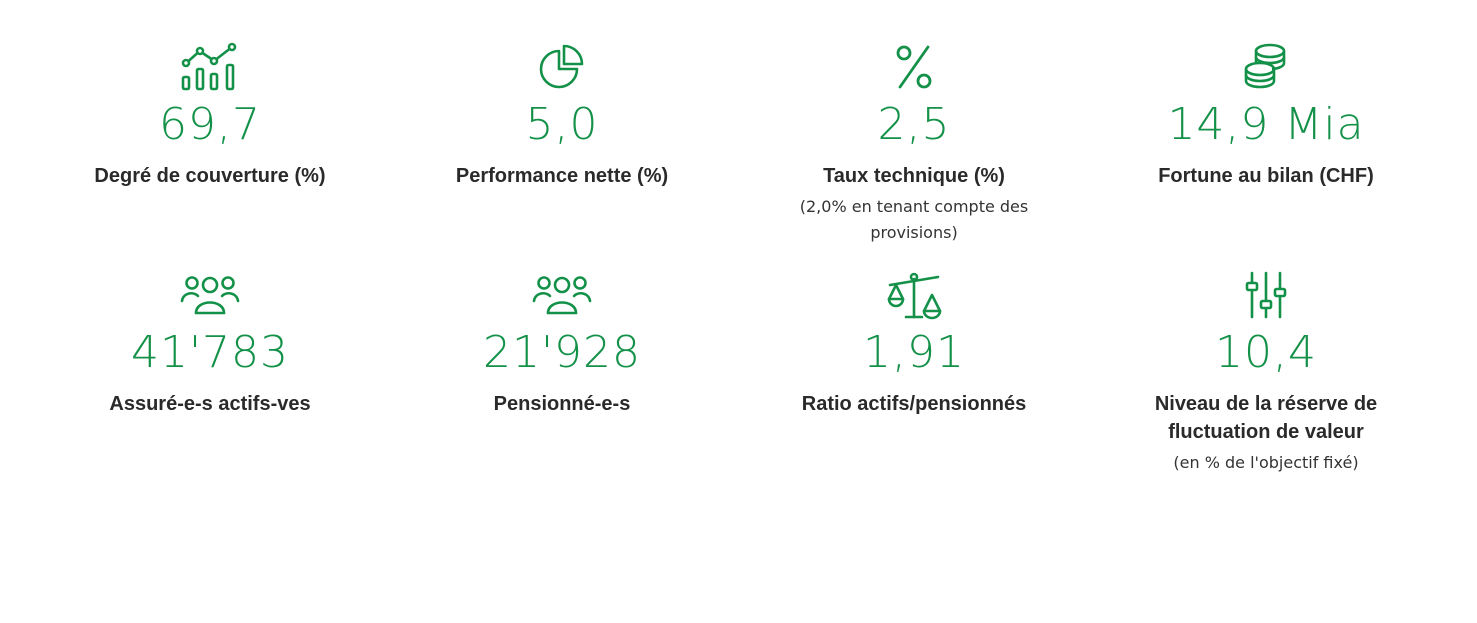 Image resolution: width=1477 pixels, height=623 pixels. I want to click on stat-value: 41'783, so click(210, 352).